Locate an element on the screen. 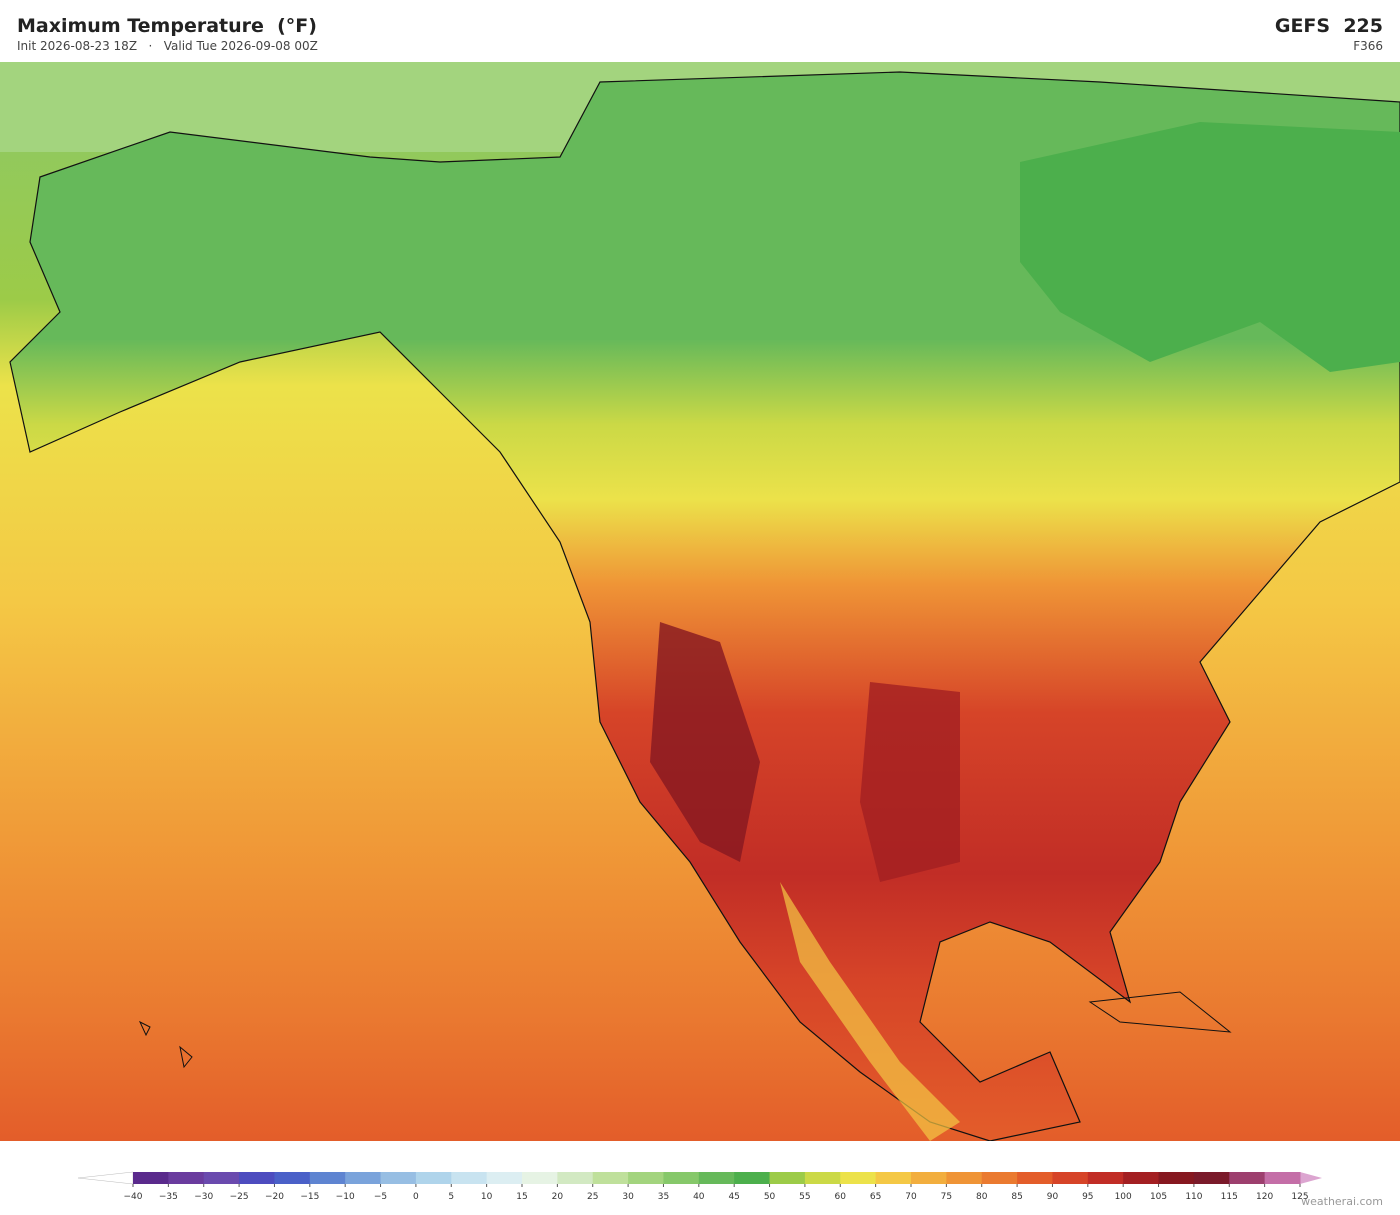  watermark: weatherai.com is located at coordinates (1342, 1201).